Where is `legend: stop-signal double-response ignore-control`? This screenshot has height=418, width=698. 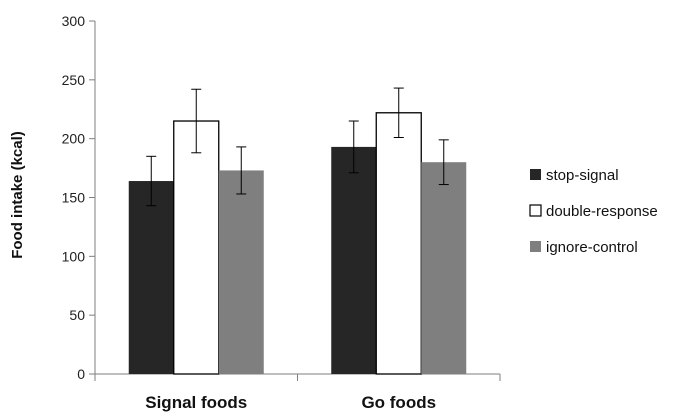
legend: stop-signal double-response ignore-control is located at coordinates (593, 211).